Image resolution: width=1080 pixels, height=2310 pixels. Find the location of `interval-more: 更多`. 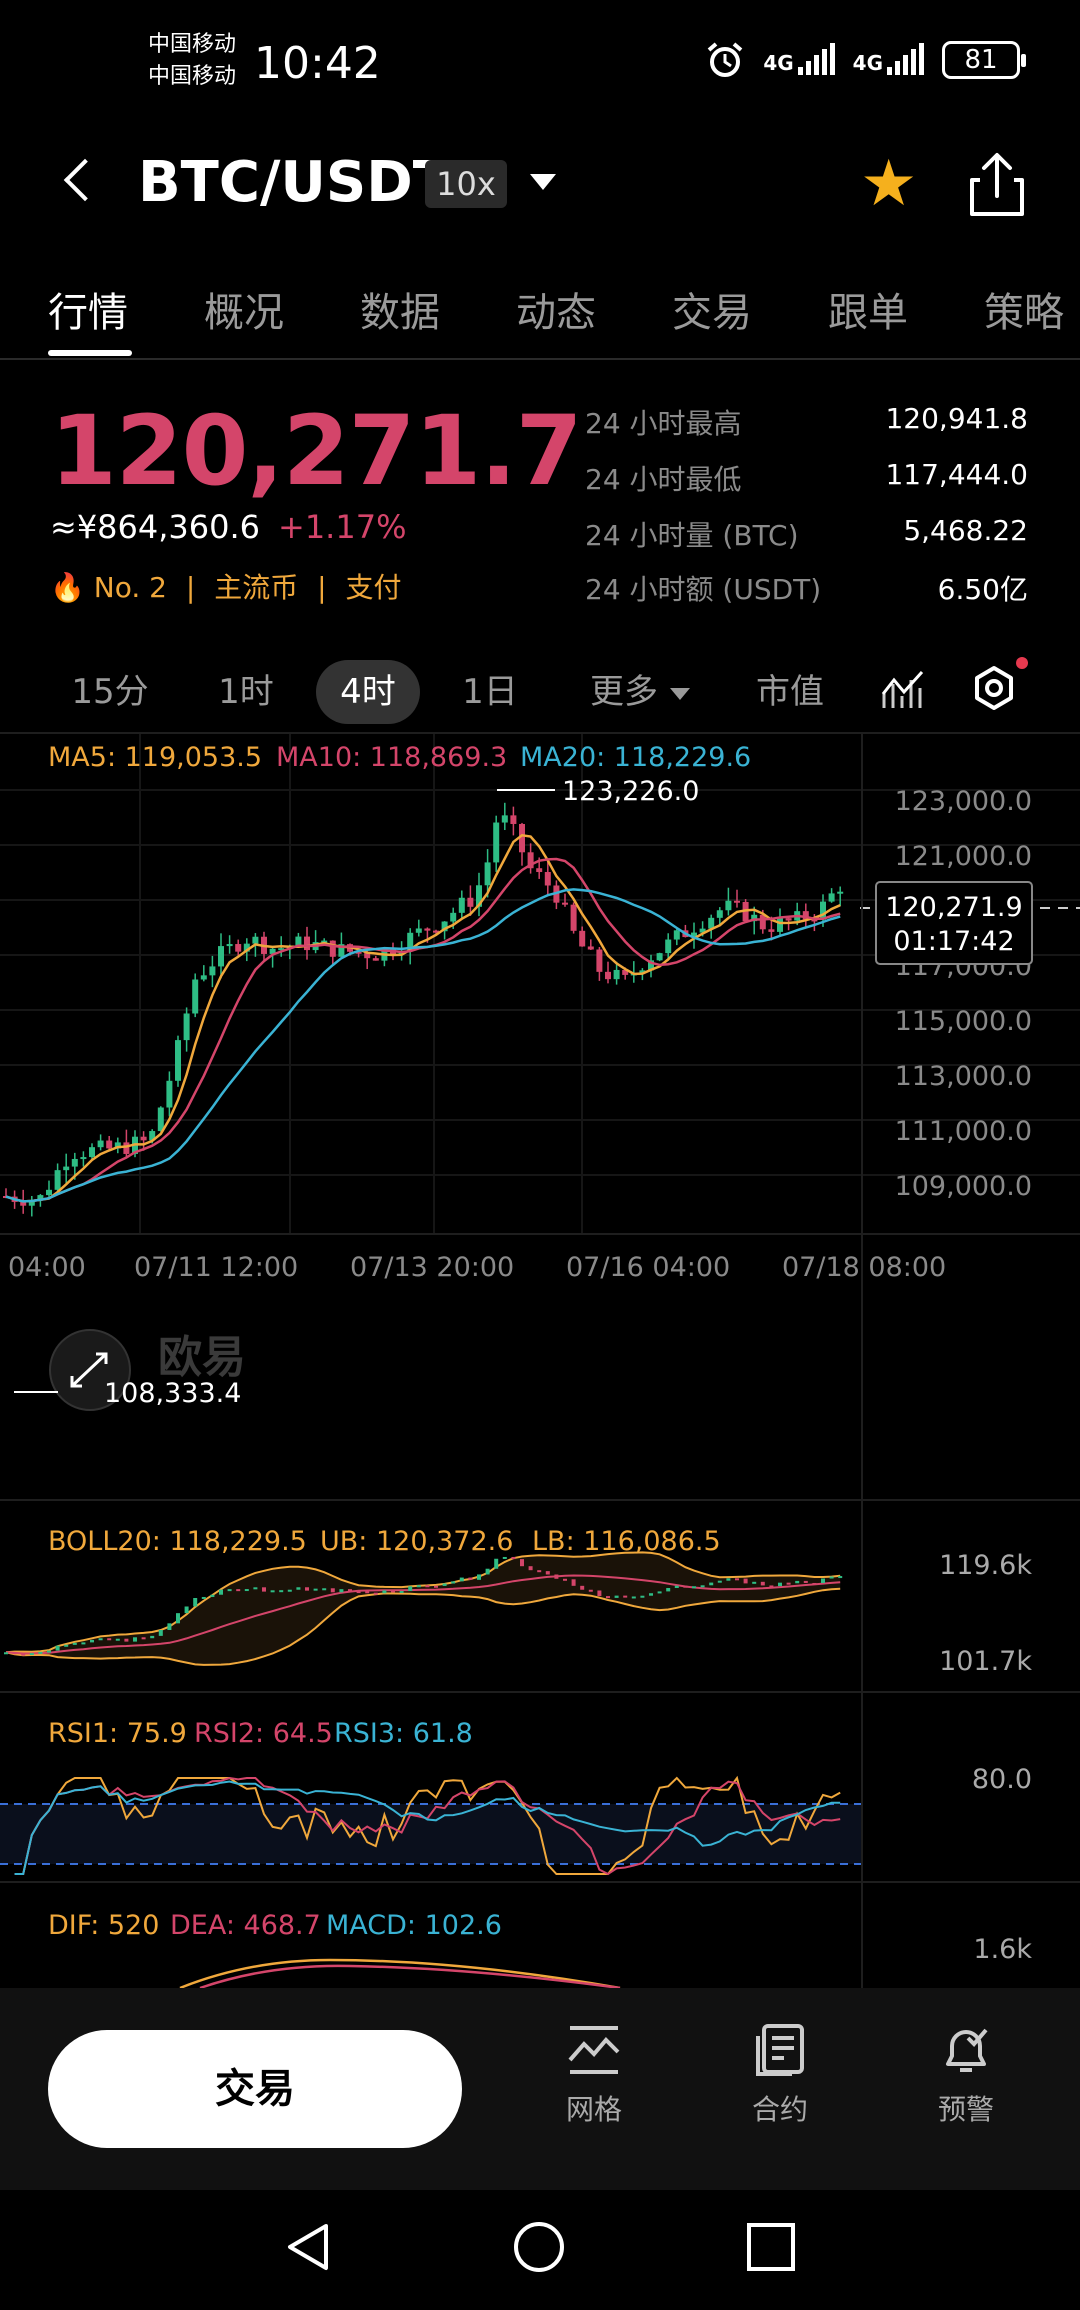

interval-more: 更多 is located at coordinates (640, 692).